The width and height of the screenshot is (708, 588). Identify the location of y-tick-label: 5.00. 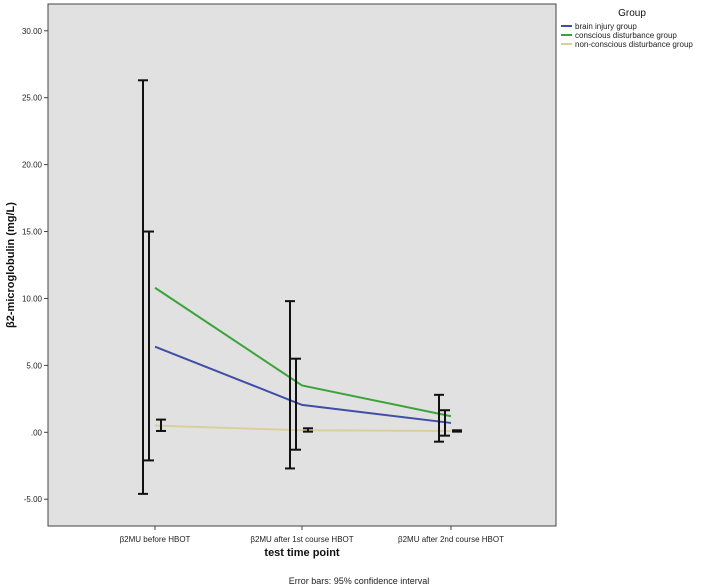
(34, 365).